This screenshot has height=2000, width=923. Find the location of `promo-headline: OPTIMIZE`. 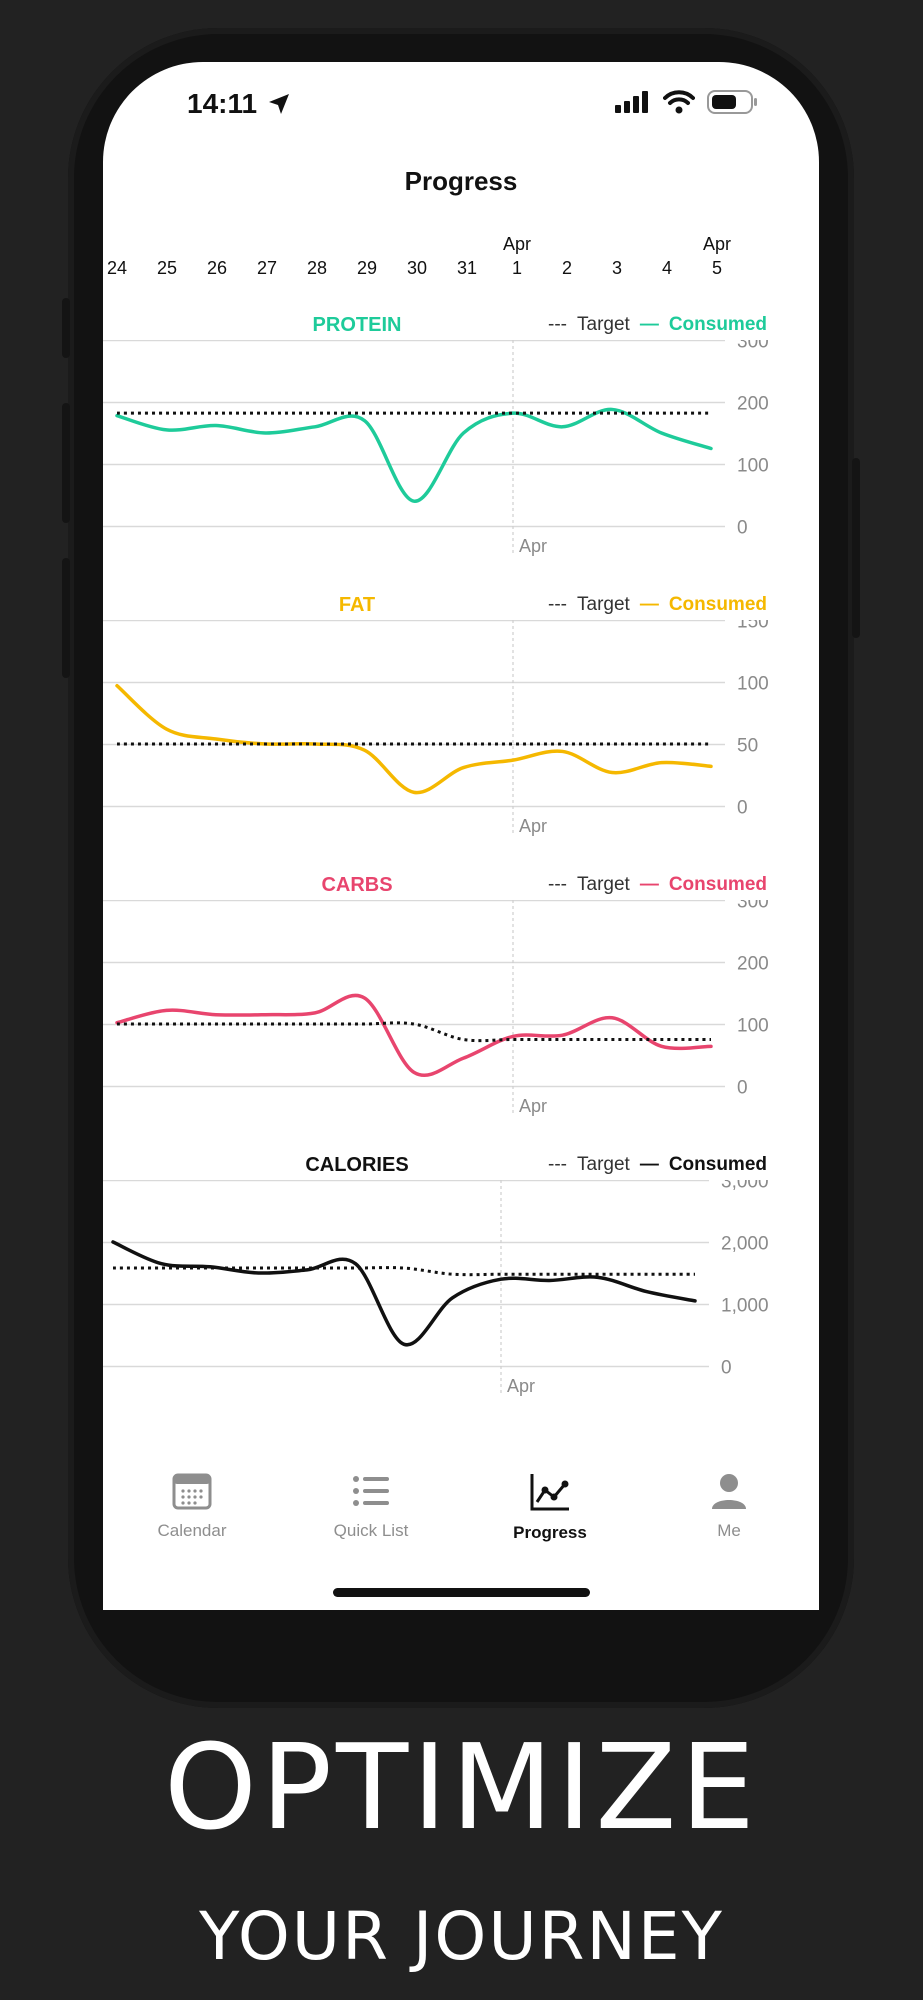

promo-headline: OPTIMIZE is located at coordinates (461, 1787).